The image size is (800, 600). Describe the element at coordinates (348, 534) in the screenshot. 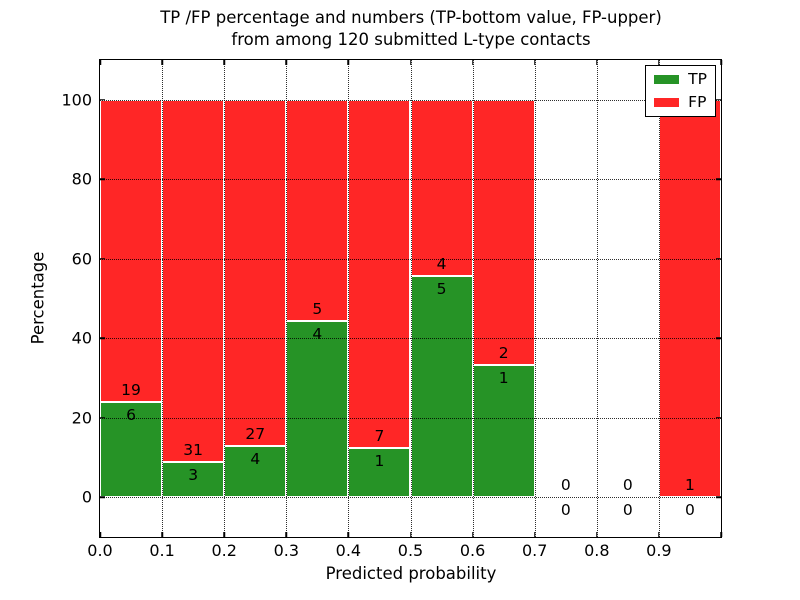

I see `x-tick-bottom-0.4` at that location.